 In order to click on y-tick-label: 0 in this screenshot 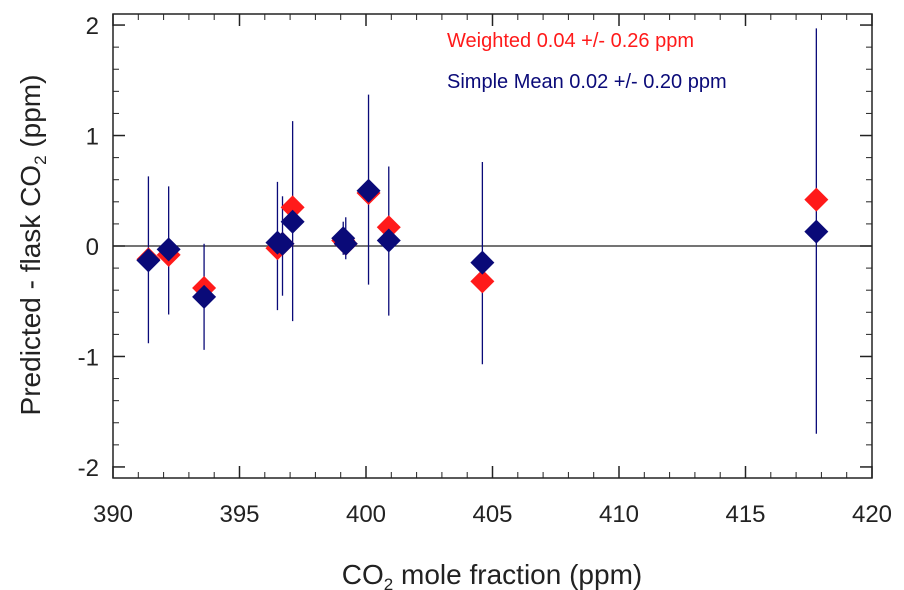, I will do `click(92, 247)`.